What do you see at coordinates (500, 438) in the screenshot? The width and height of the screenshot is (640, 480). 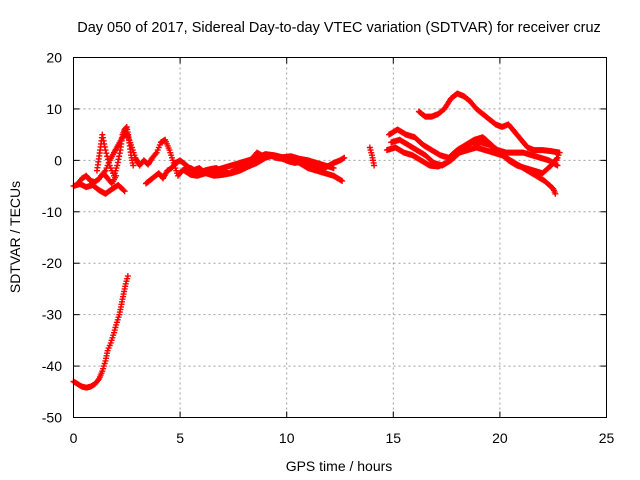 I see `x-tick-label: 20` at bounding box center [500, 438].